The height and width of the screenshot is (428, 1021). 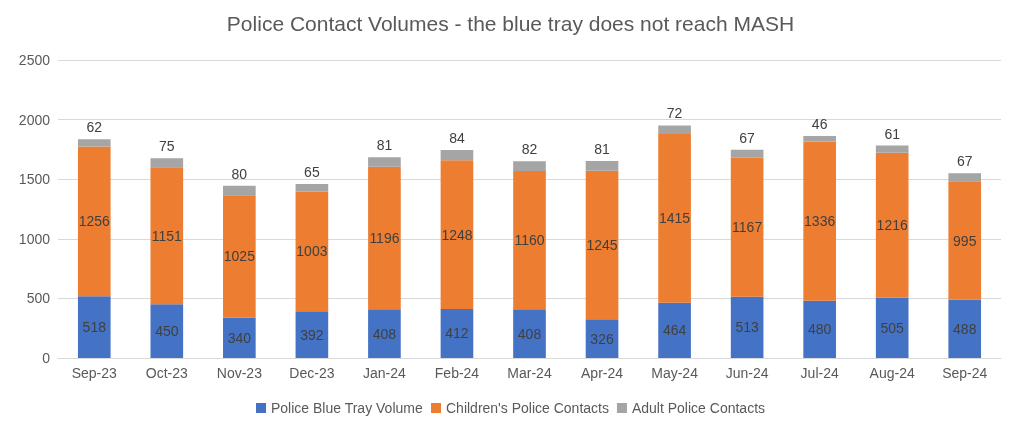 I want to click on y-tick-label: 2500, so click(x=34, y=60).